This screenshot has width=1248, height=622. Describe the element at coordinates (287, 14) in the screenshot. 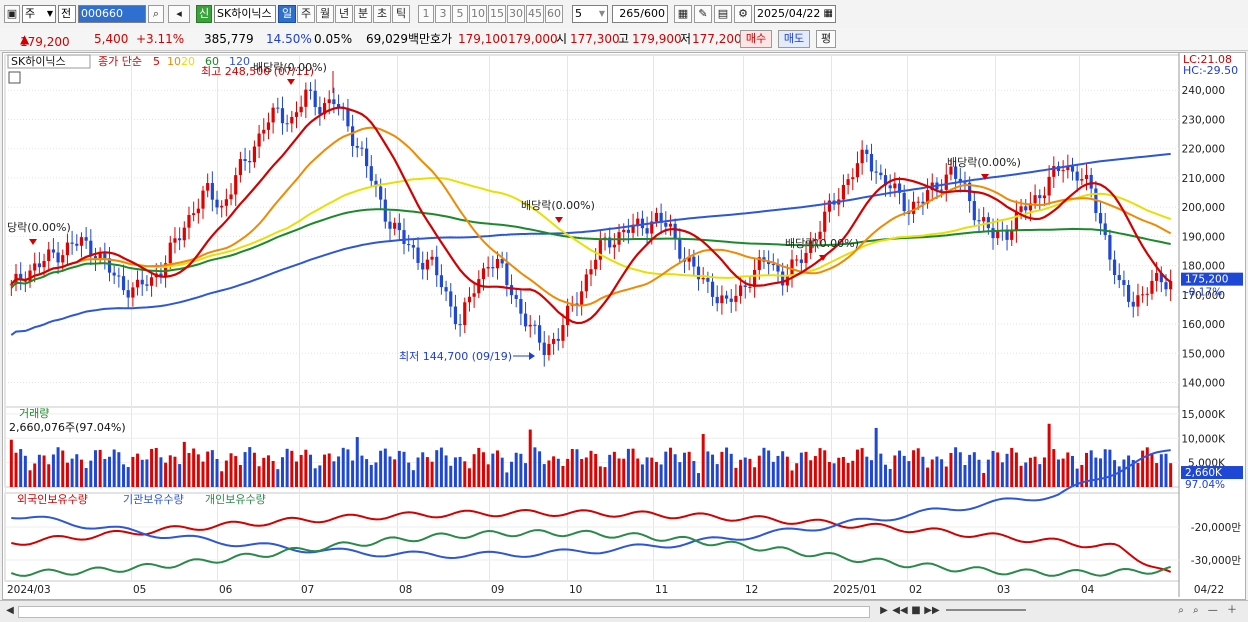

I see `period-button-0: 일` at that location.